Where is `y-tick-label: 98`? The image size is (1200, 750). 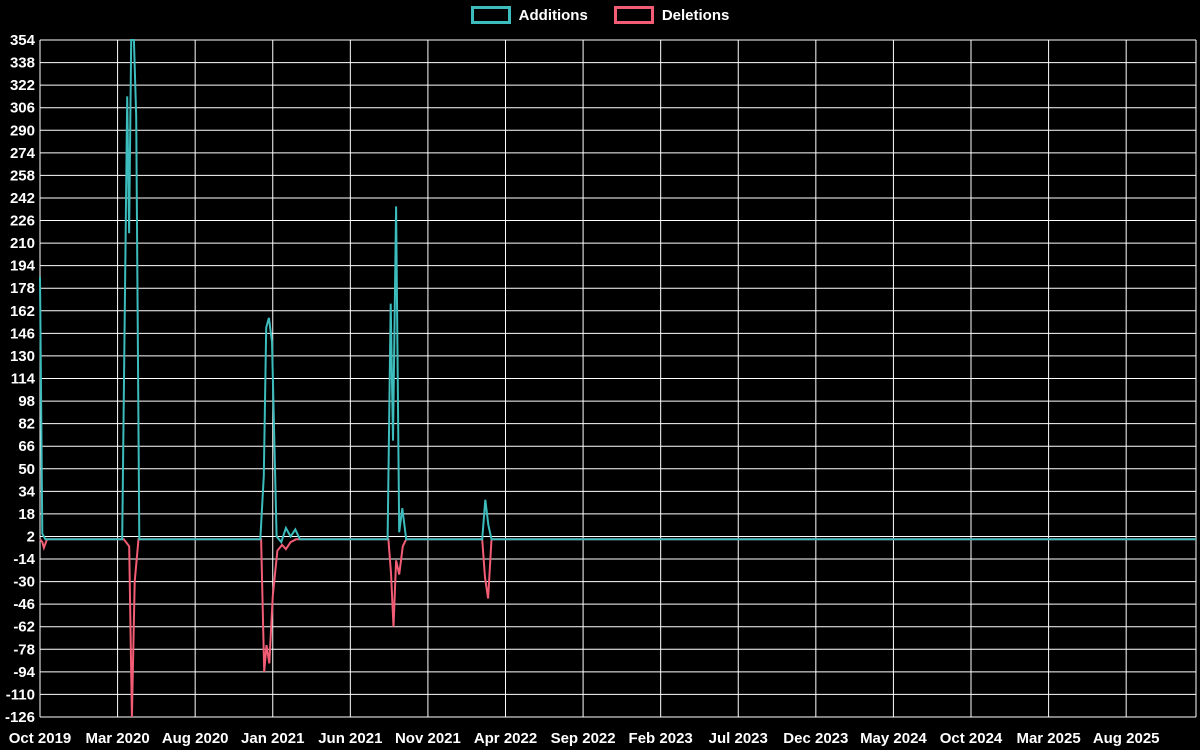 y-tick-label: 98 is located at coordinates (26, 401).